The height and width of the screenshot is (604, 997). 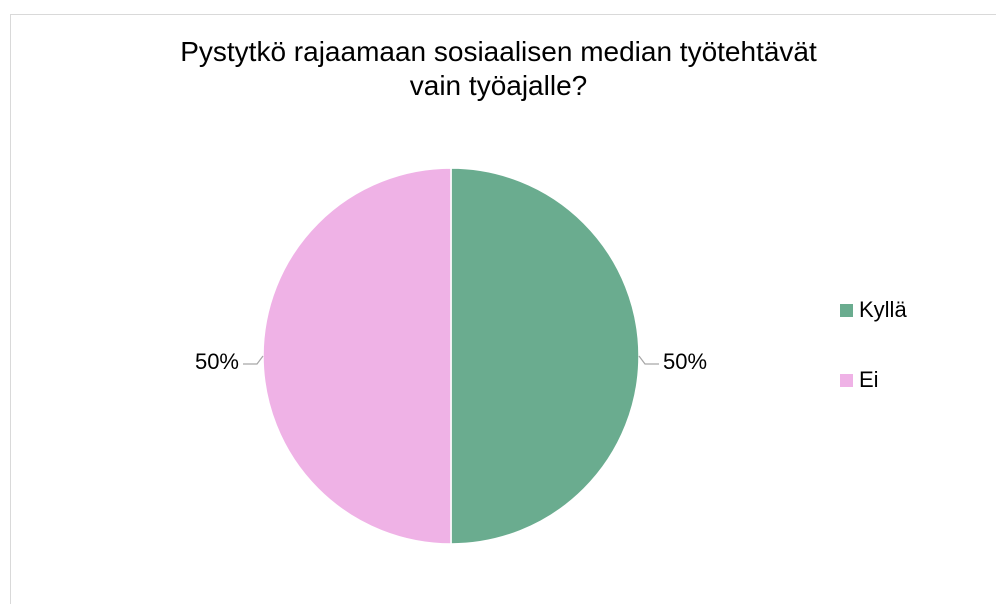 I want to click on chart-title-line-2: vain työajalle?, so click(x=498, y=85).